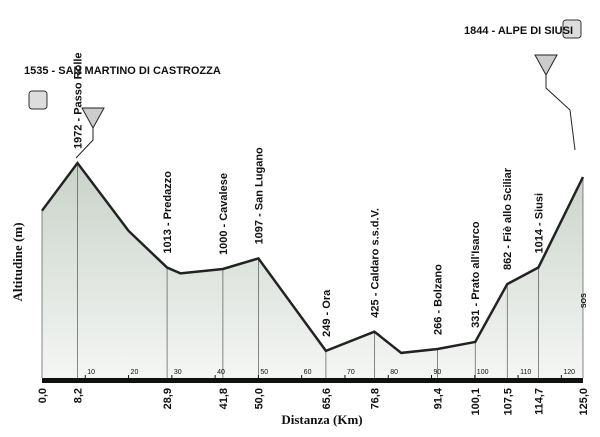 This screenshot has height=437, width=600. I want to click on place-label: 266 - Bolzano, so click(439, 299).